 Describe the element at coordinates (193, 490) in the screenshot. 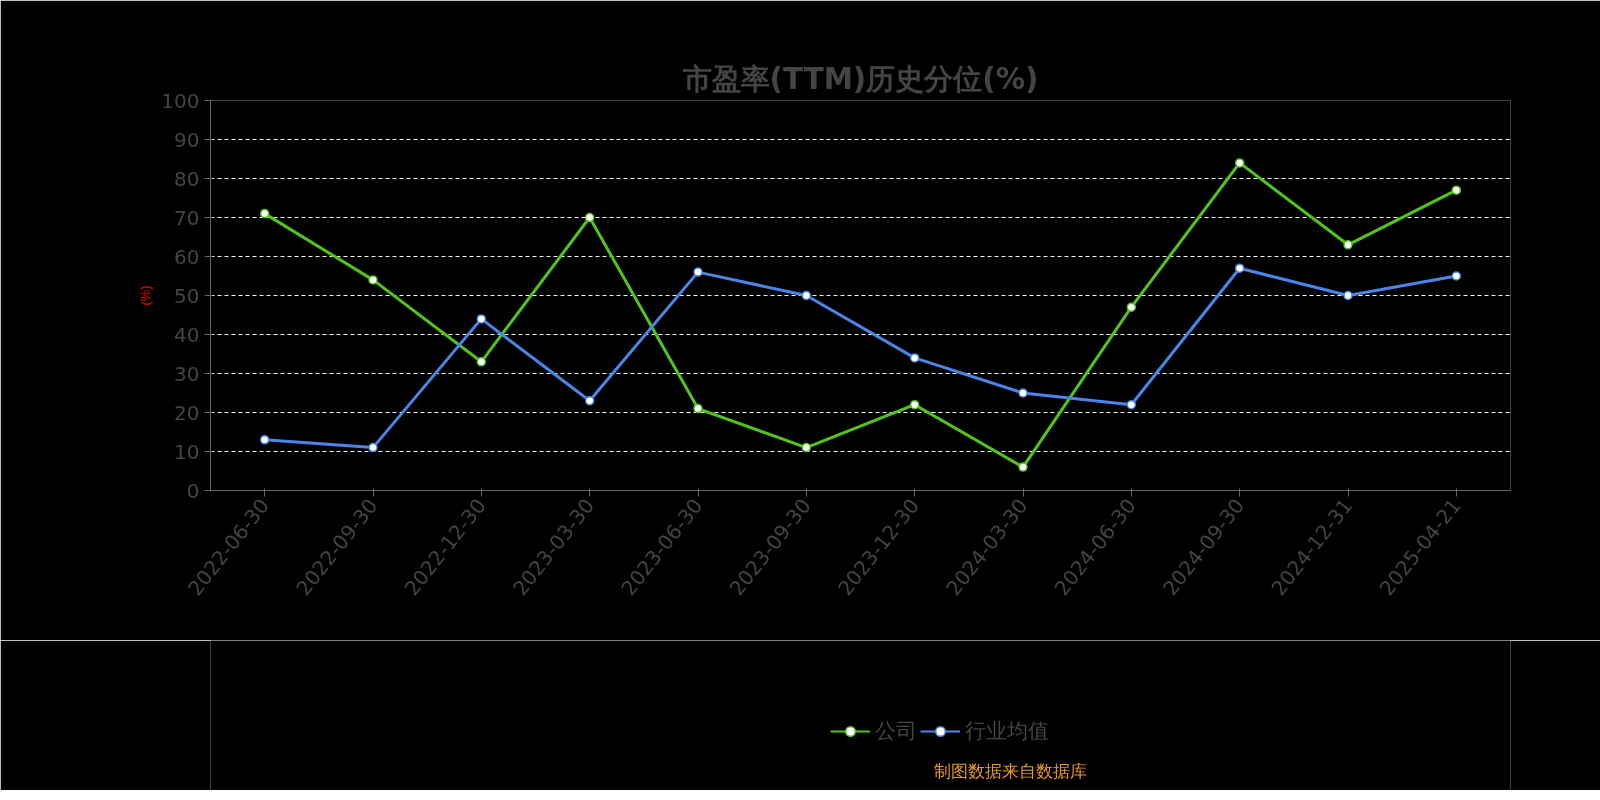

I see `y-tick-label: 0` at that location.